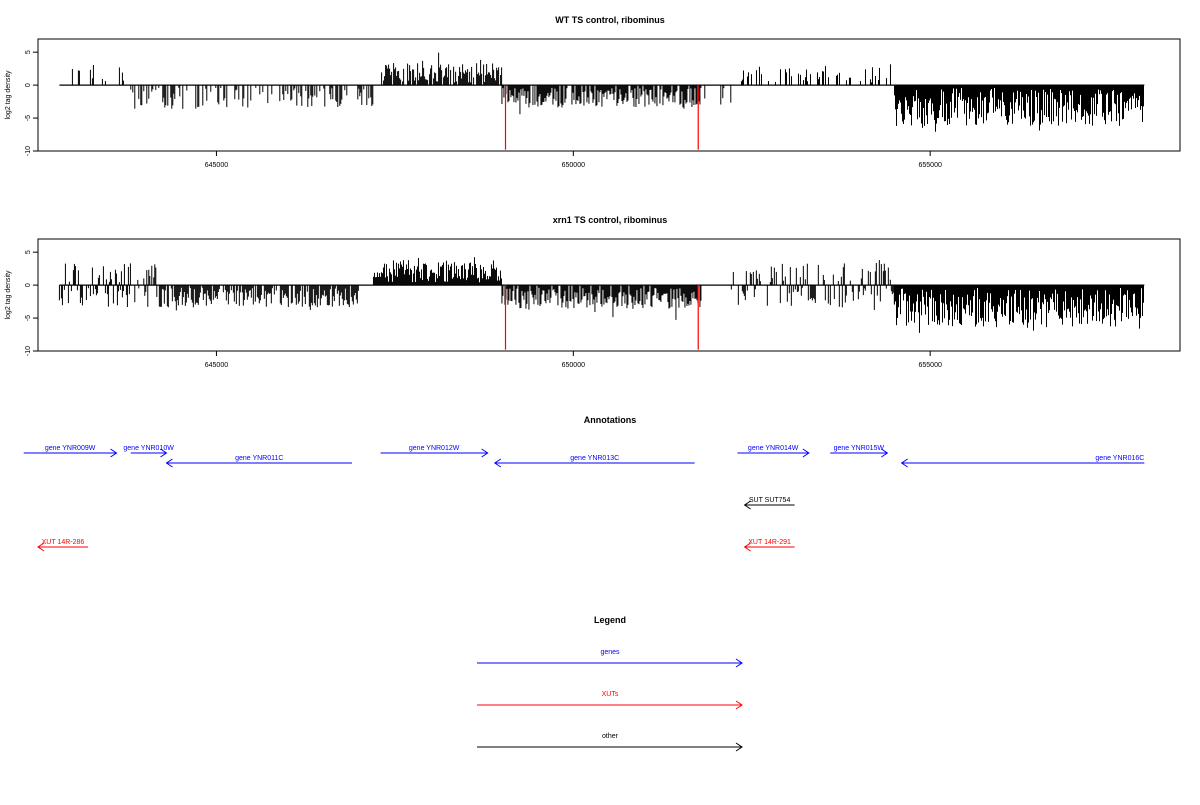 Image resolution: width=1200 pixels, height=805 pixels. Describe the element at coordinates (8, 295) in the screenshot. I see `xrn1-y-axis-label: log2 tag density` at that location.